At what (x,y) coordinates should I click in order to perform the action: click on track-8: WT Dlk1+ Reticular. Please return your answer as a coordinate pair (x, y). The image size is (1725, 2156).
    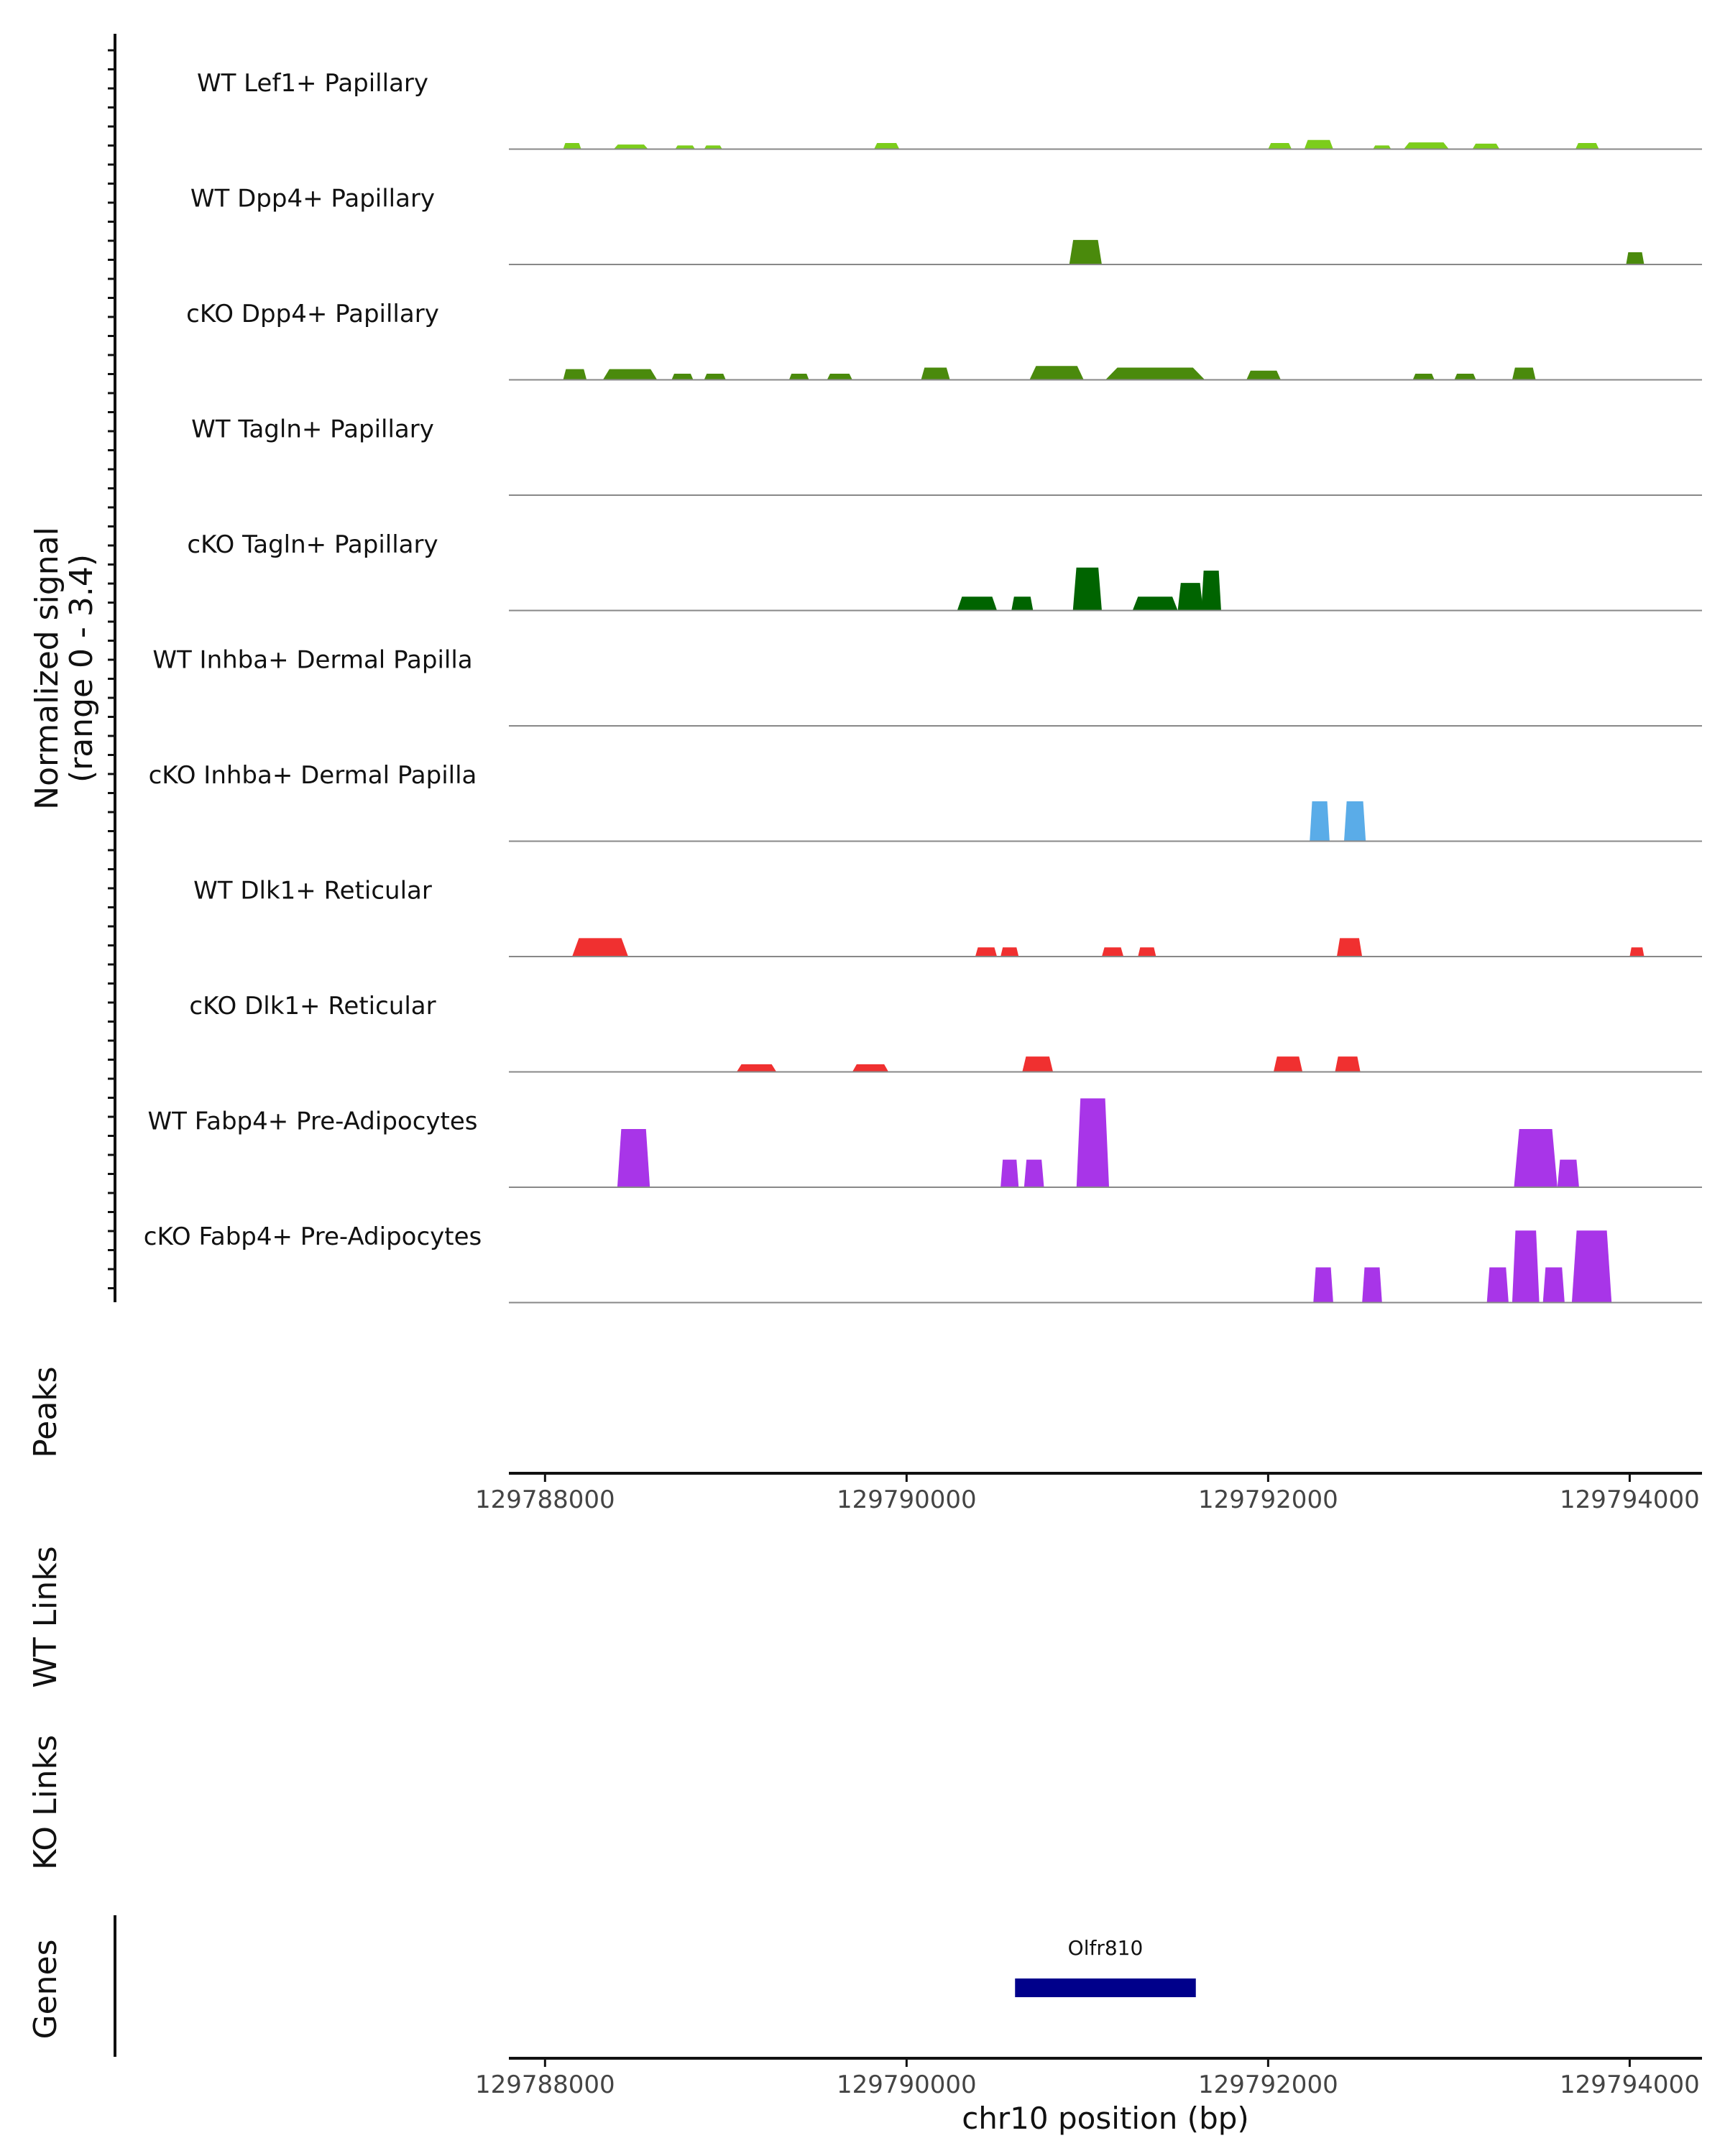
    Looking at the image, I should click on (947, 917).